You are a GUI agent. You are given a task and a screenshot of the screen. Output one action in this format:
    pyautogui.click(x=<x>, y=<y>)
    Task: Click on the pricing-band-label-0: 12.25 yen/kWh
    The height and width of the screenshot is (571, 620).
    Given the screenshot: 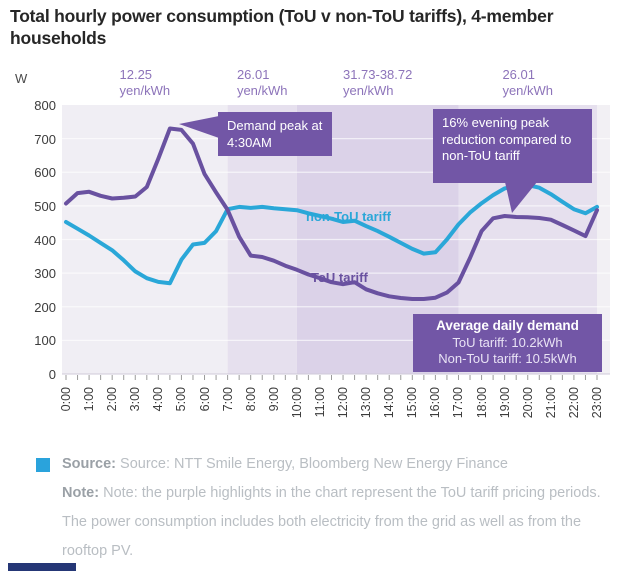 What is the action you would take?
    pyautogui.click(x=145, y=82)
    